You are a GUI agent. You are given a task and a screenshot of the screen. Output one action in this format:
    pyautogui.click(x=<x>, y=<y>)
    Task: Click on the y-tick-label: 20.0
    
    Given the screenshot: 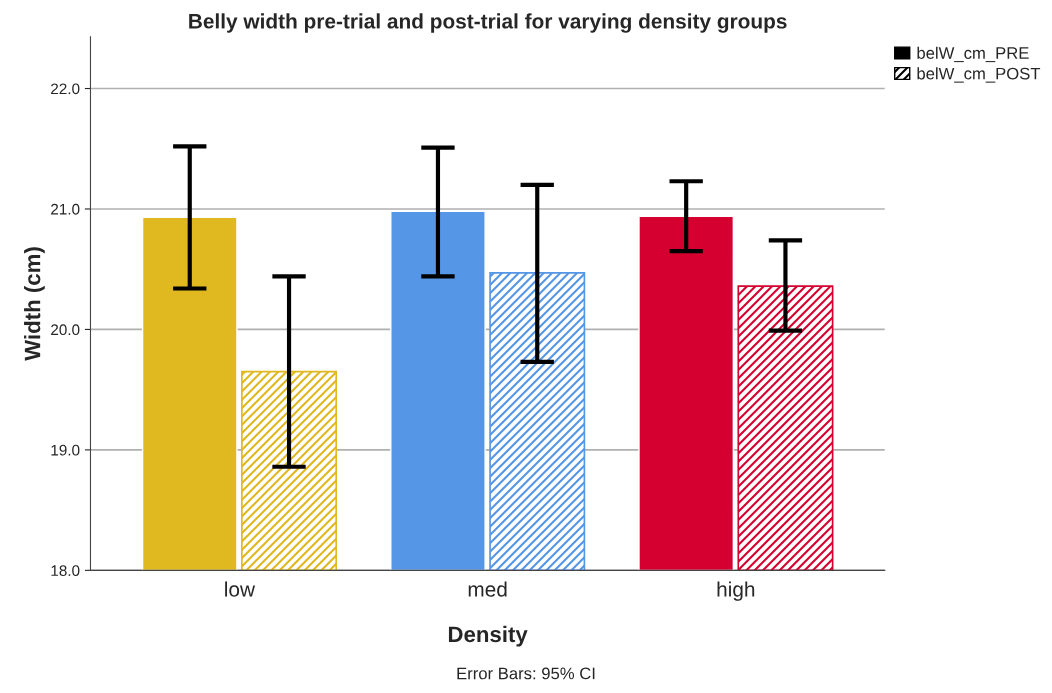 What is the action you would take?
    pyautogui.click(x=65, y=330)
    